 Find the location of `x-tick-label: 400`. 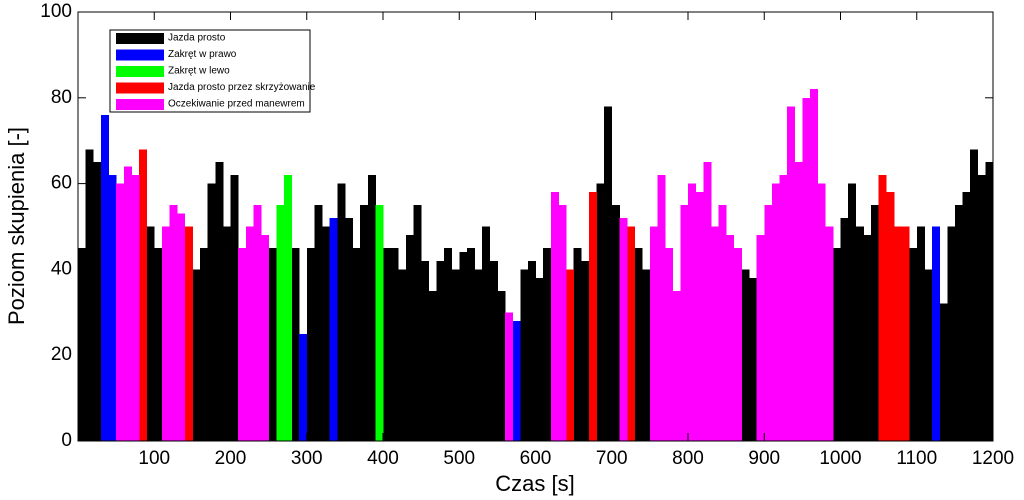

x-tick-label: 400 is located at coordinates (383, 458).